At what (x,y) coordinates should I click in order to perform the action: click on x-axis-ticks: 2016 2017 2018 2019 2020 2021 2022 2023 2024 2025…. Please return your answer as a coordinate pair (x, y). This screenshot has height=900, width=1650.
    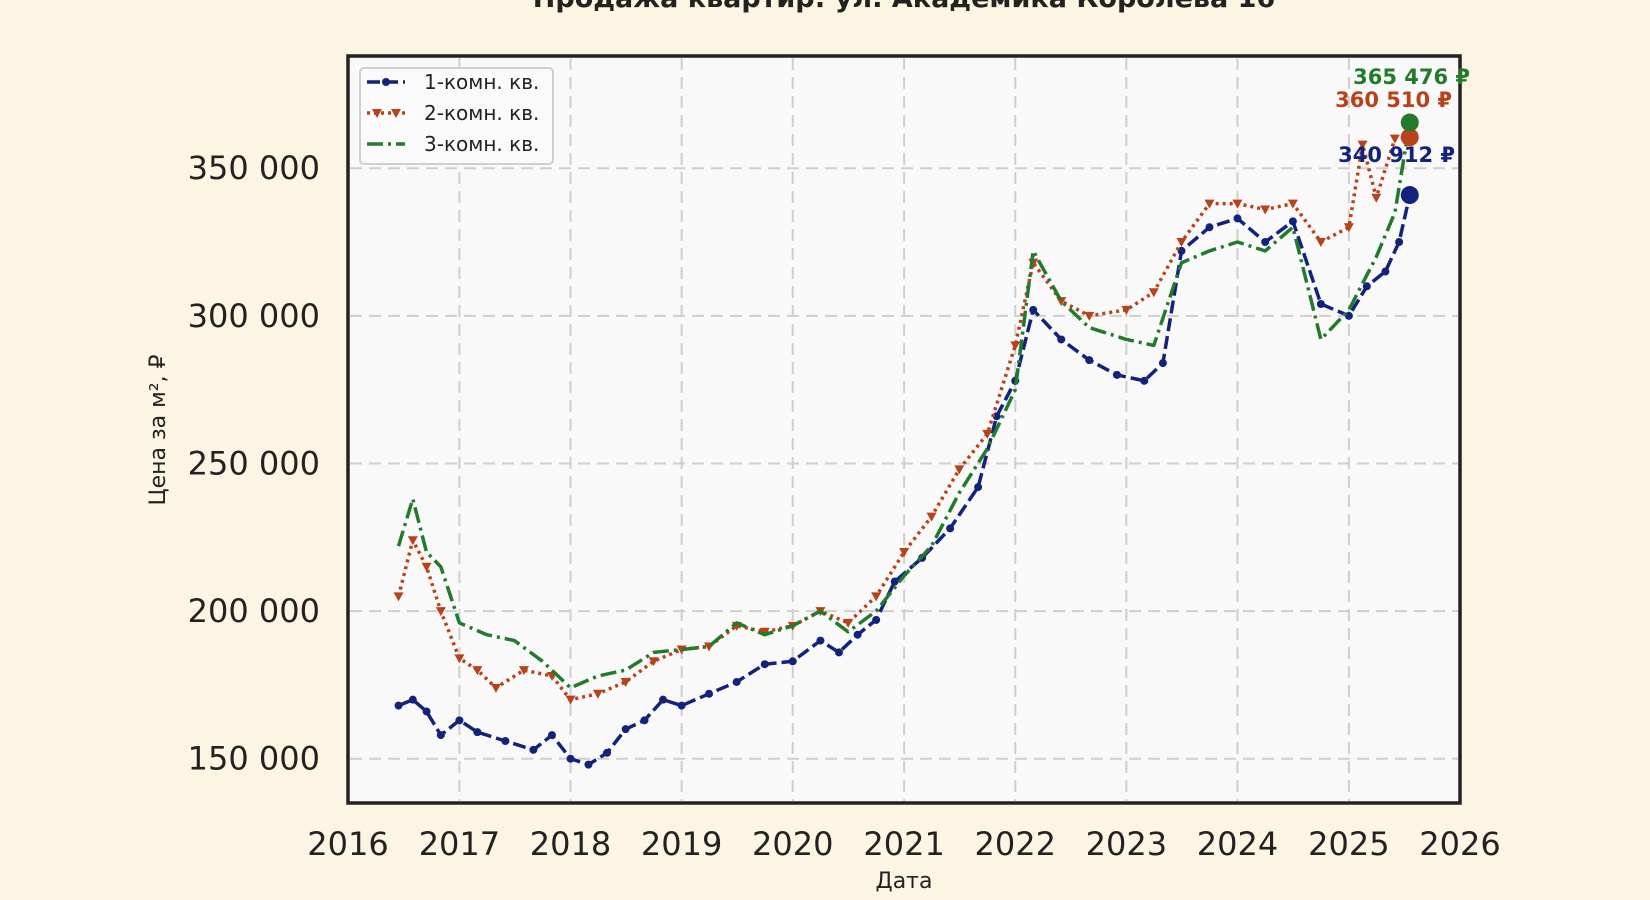
    Looking at the image, I should click on (903, 844).